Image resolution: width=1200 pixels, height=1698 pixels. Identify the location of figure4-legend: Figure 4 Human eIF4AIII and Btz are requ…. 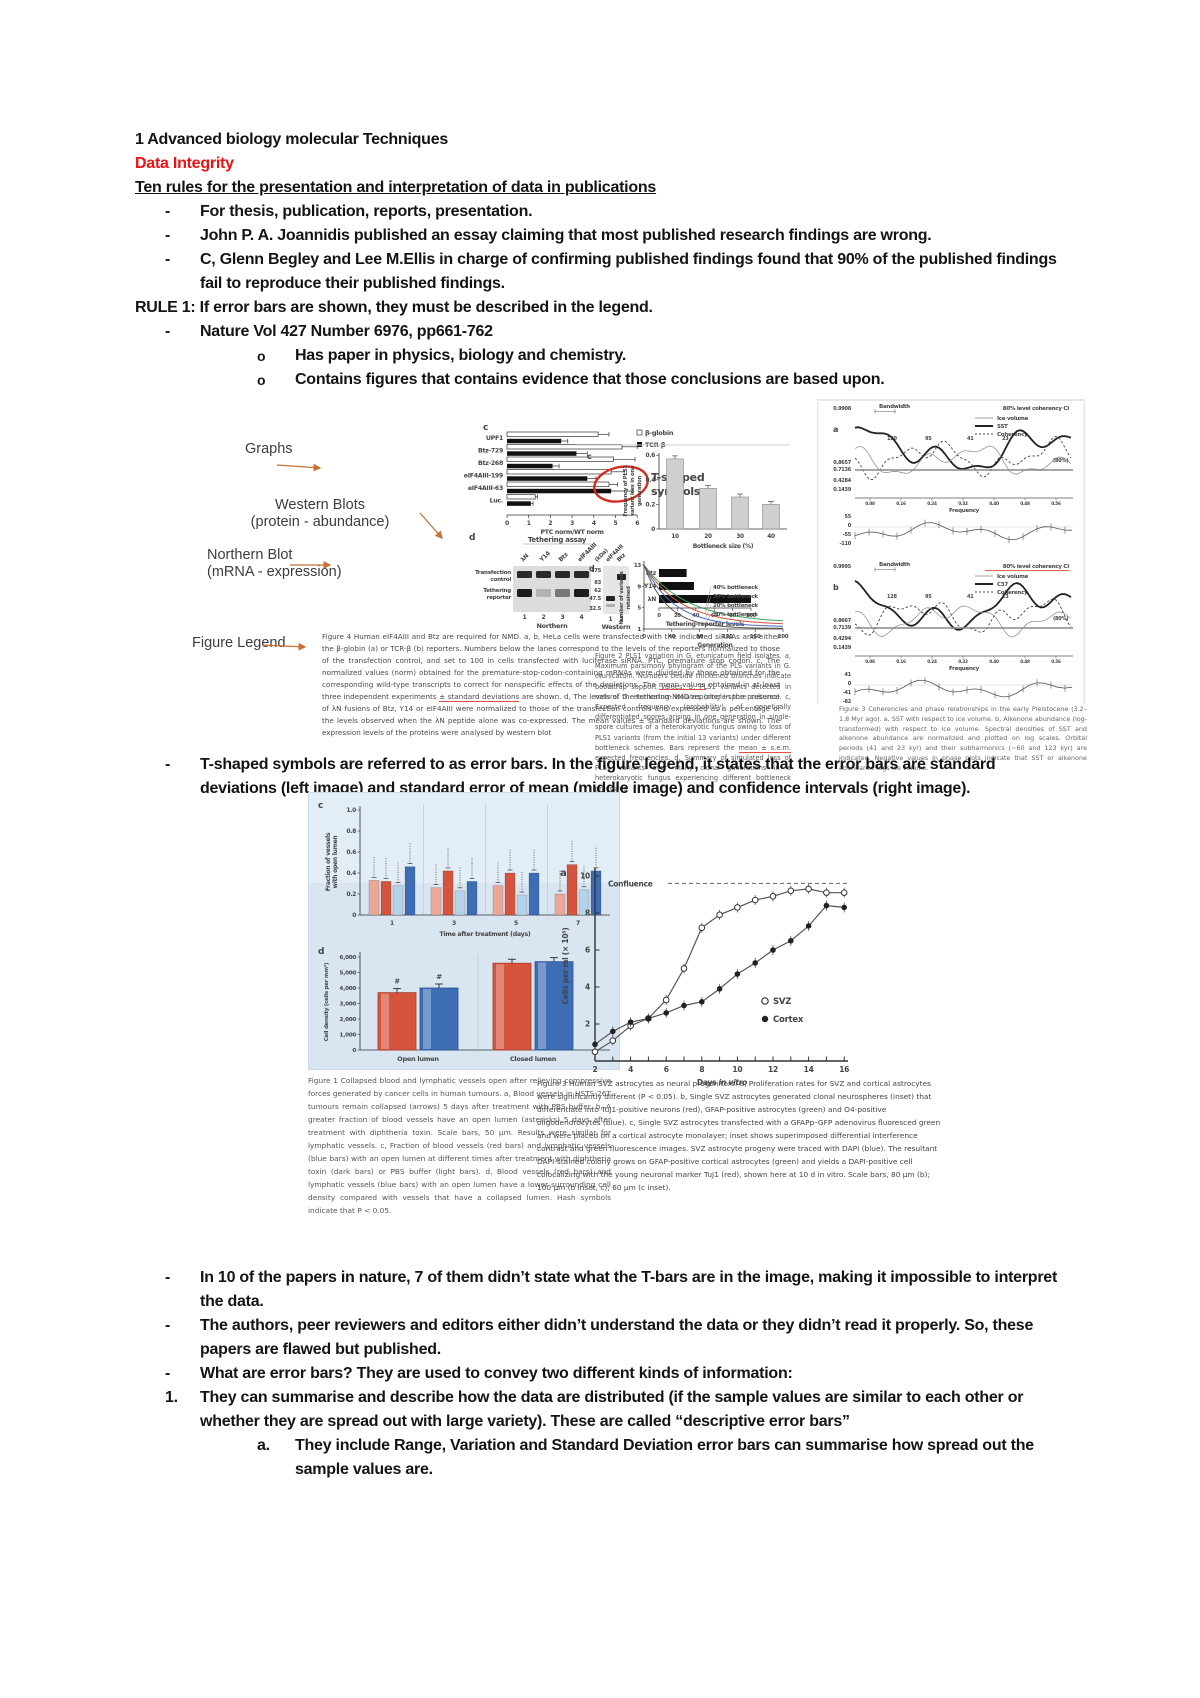
(551, 684).